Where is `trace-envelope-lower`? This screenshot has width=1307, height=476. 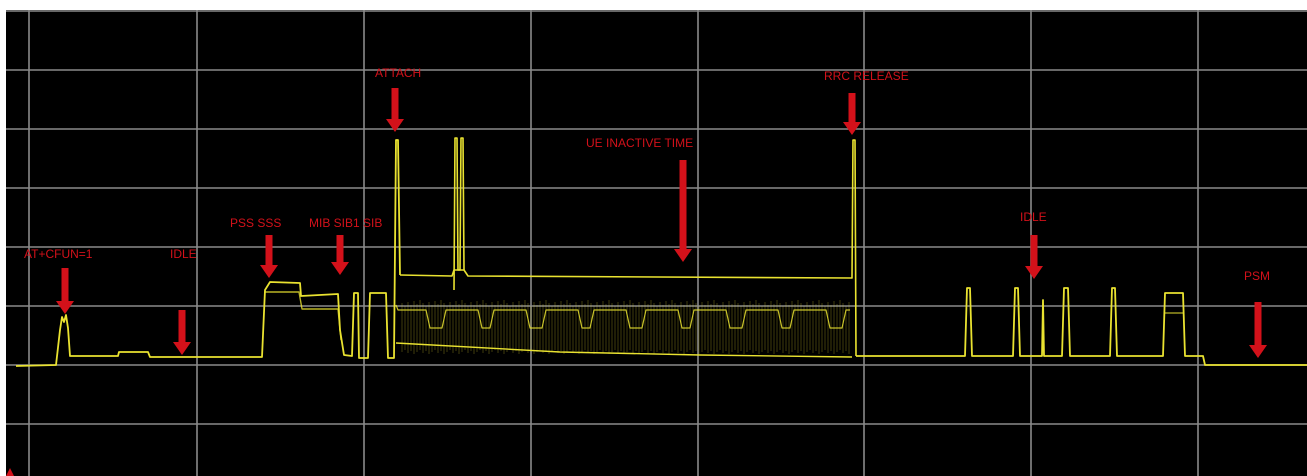
trace-envelope-lower is located at coordinates (624, 350).